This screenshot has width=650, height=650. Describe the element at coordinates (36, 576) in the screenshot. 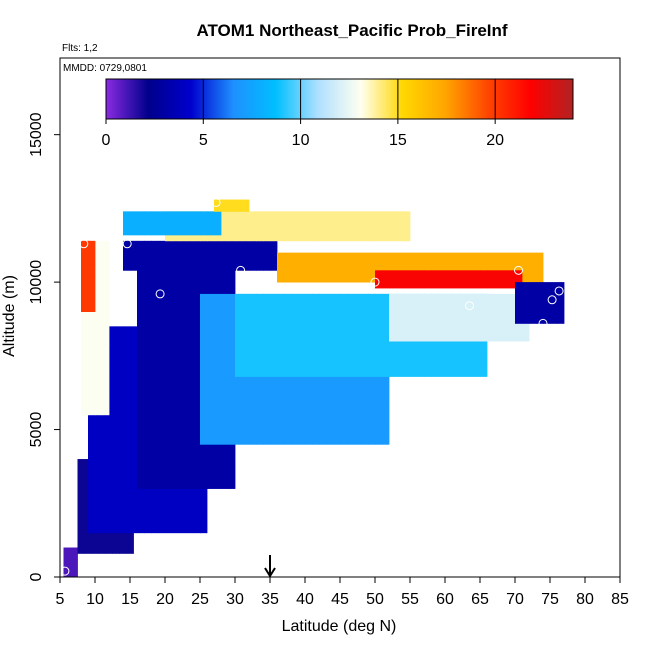

I see `y-tick-label: 0` at that location.